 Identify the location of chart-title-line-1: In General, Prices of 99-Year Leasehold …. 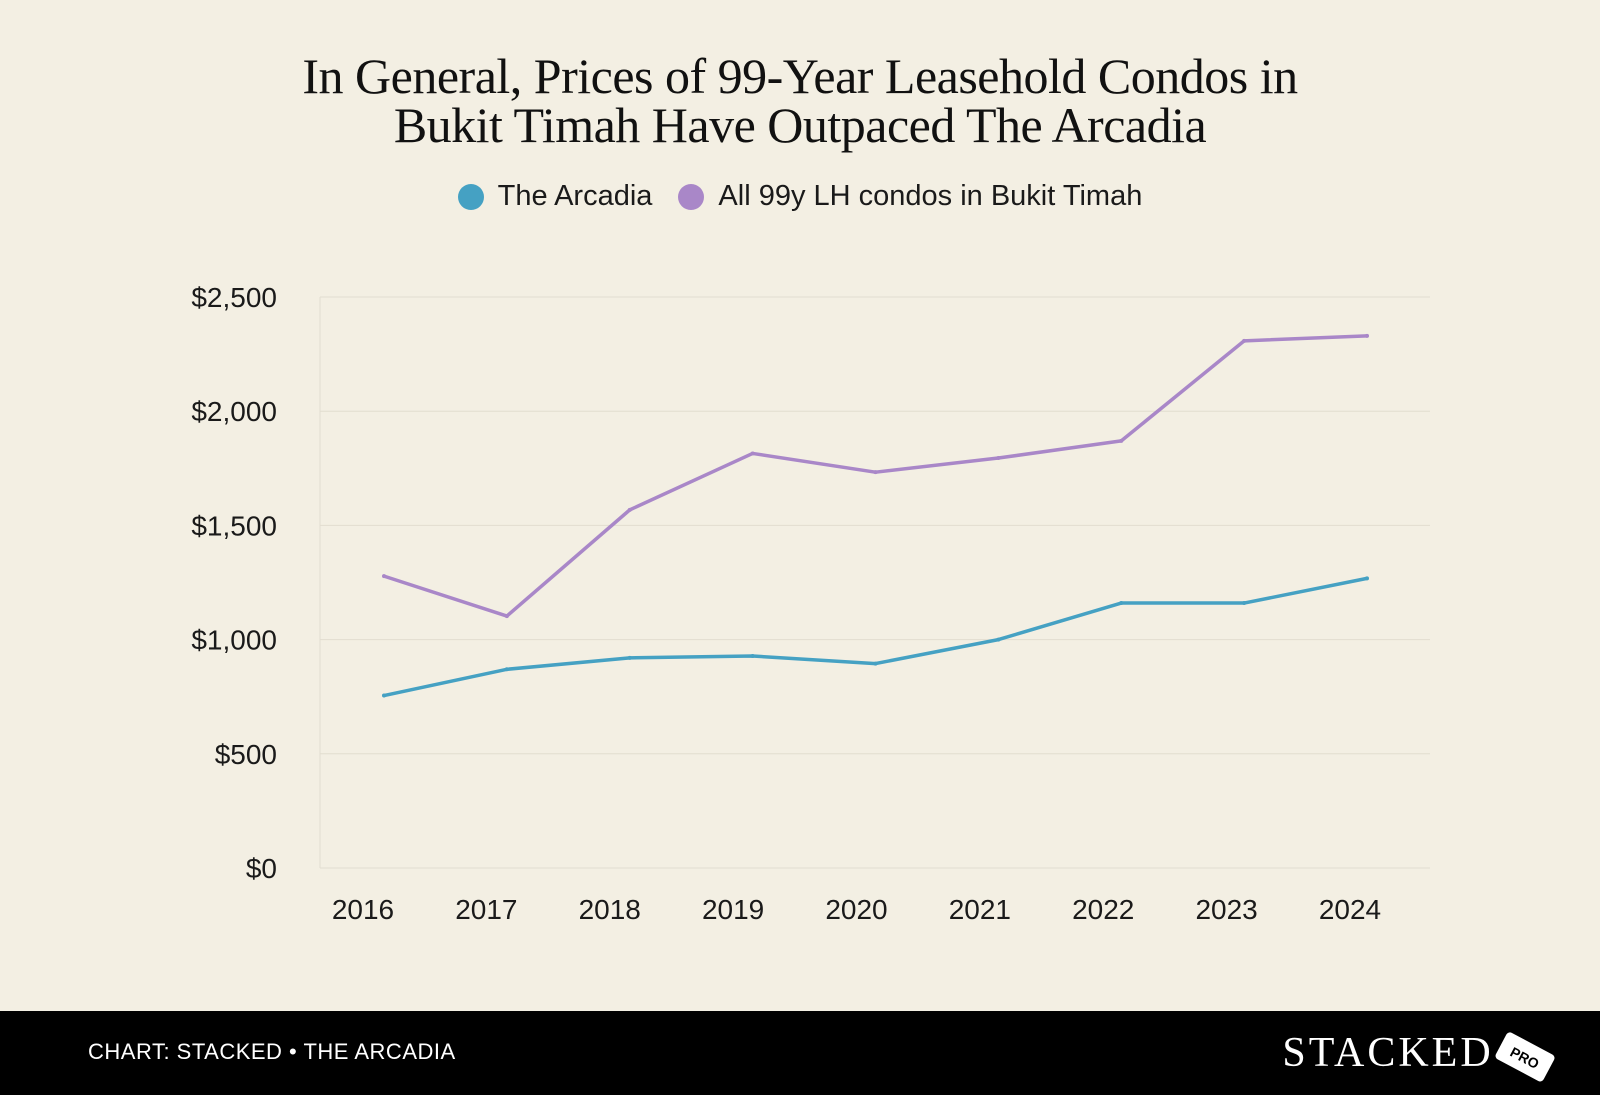
(800, 76).